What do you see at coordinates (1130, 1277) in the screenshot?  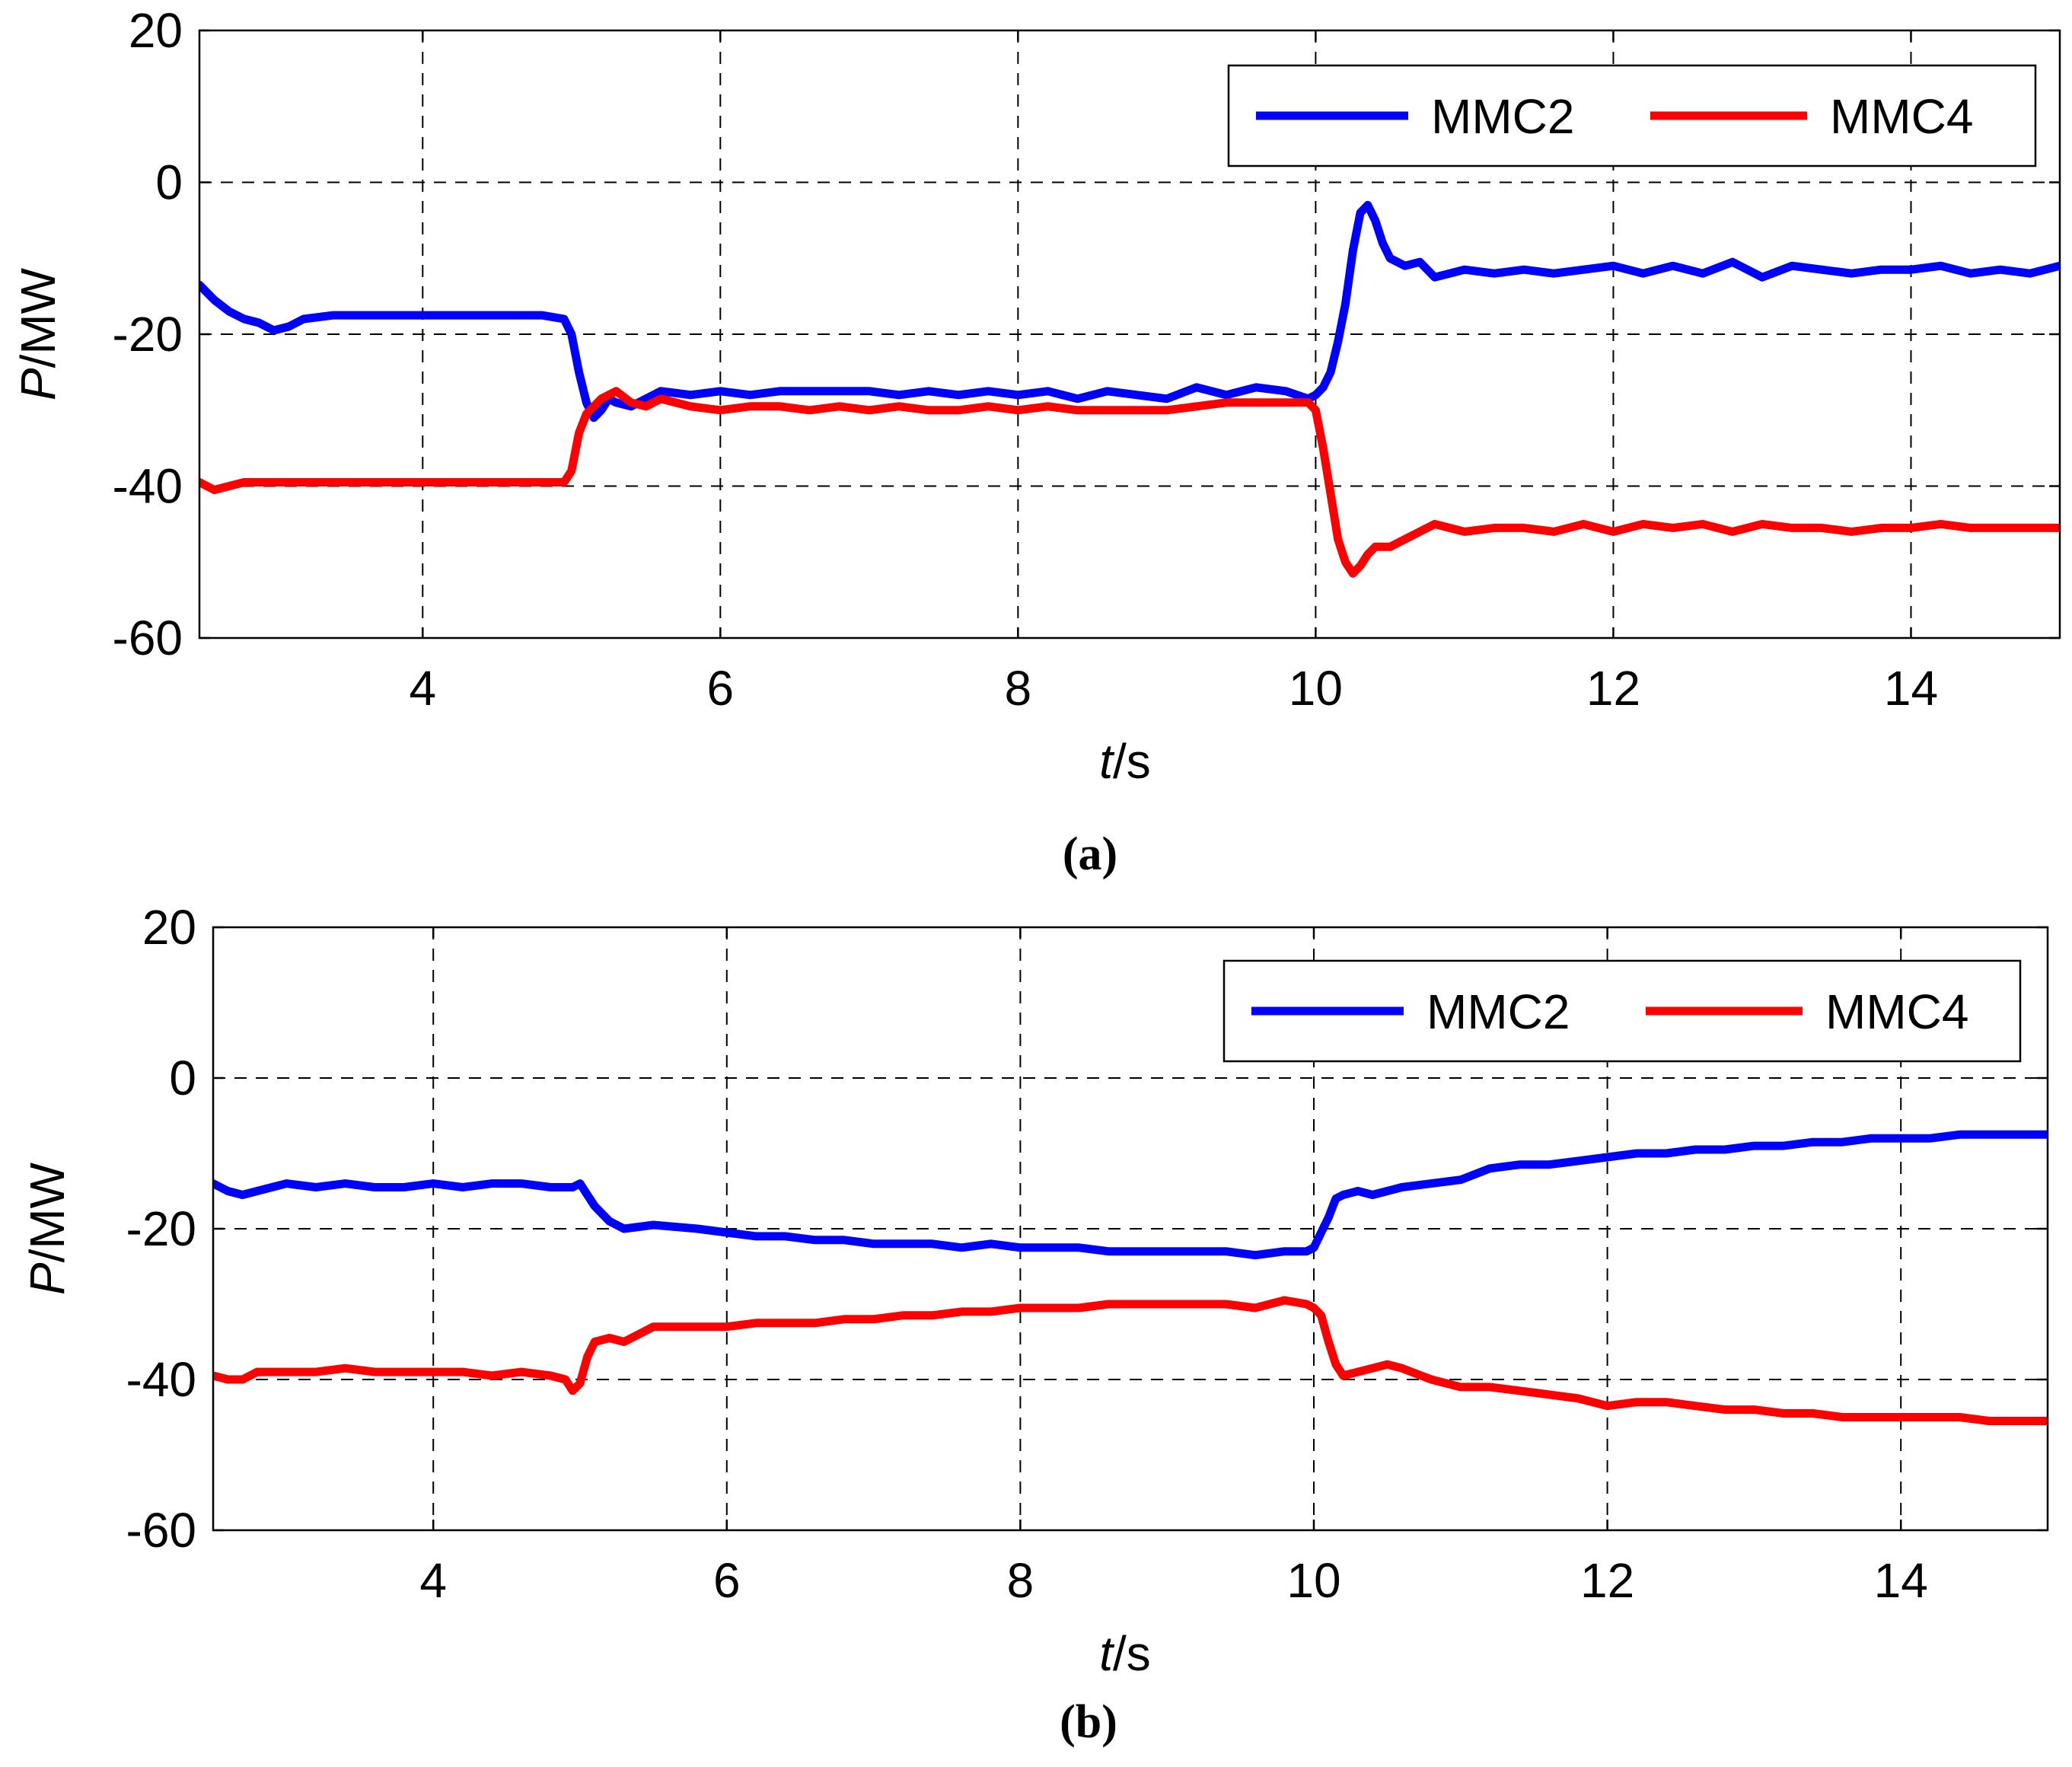 I see `plot-area` at bounding box center [1130, 1277].